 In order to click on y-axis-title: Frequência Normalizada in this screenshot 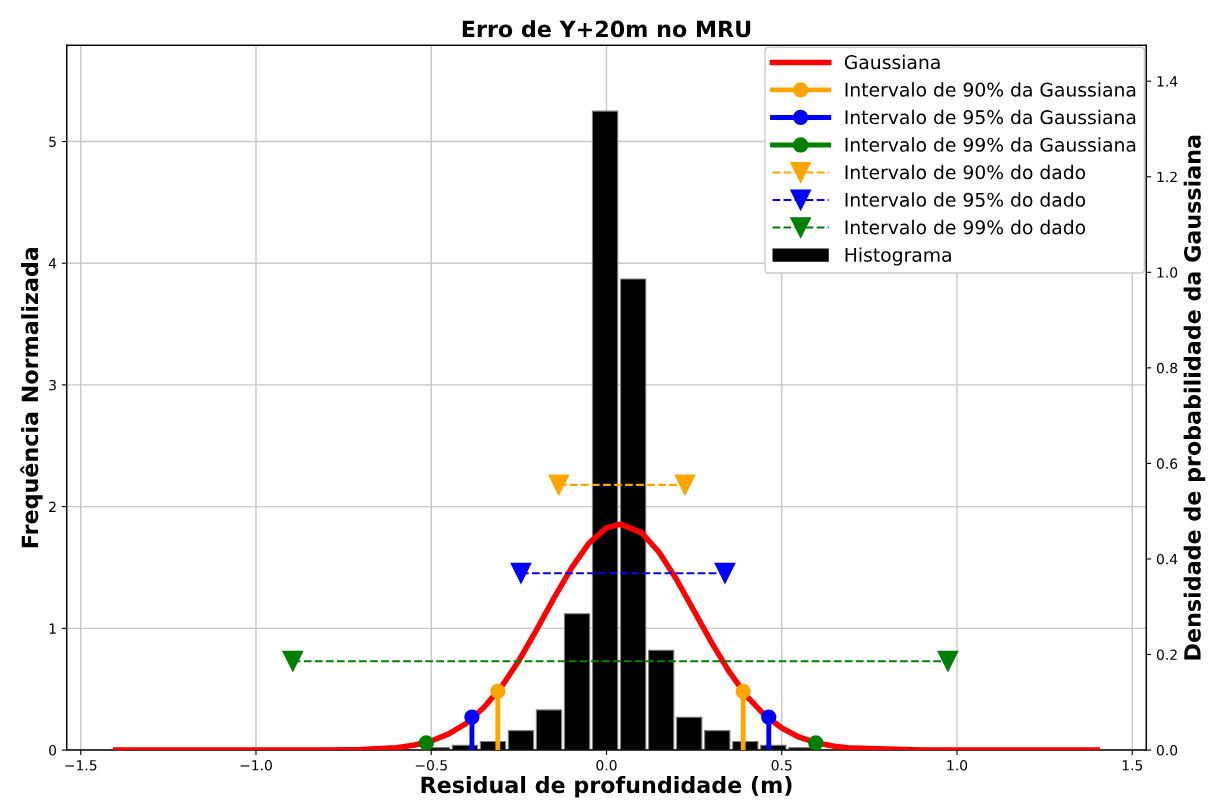, I will do `click(31, 397)`.